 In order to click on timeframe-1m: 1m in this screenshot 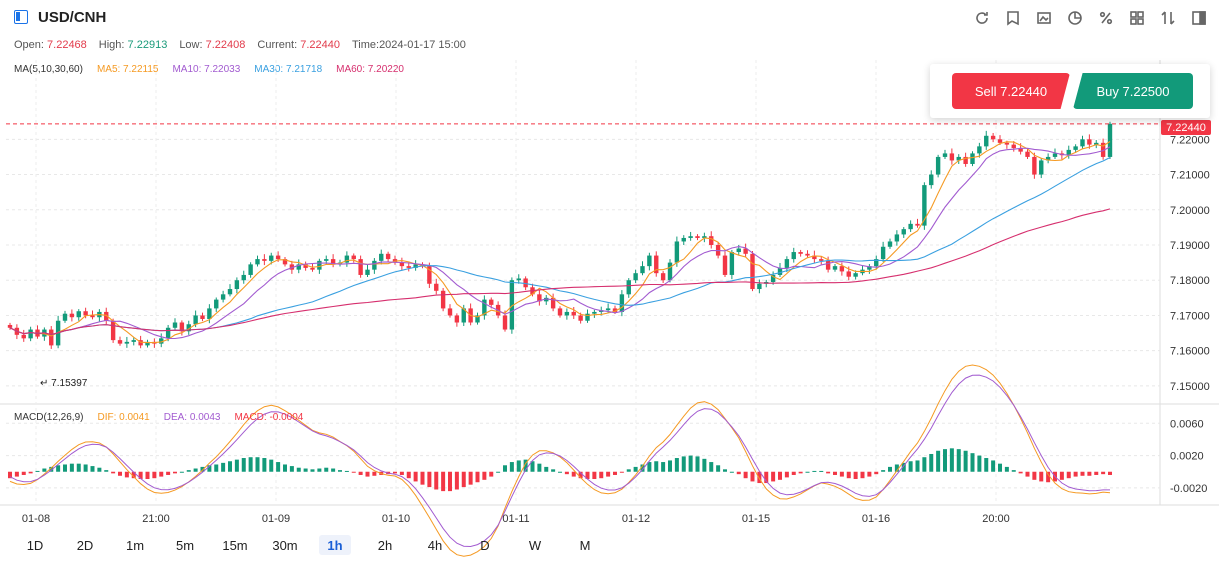, I will do `click(135, 545)`.